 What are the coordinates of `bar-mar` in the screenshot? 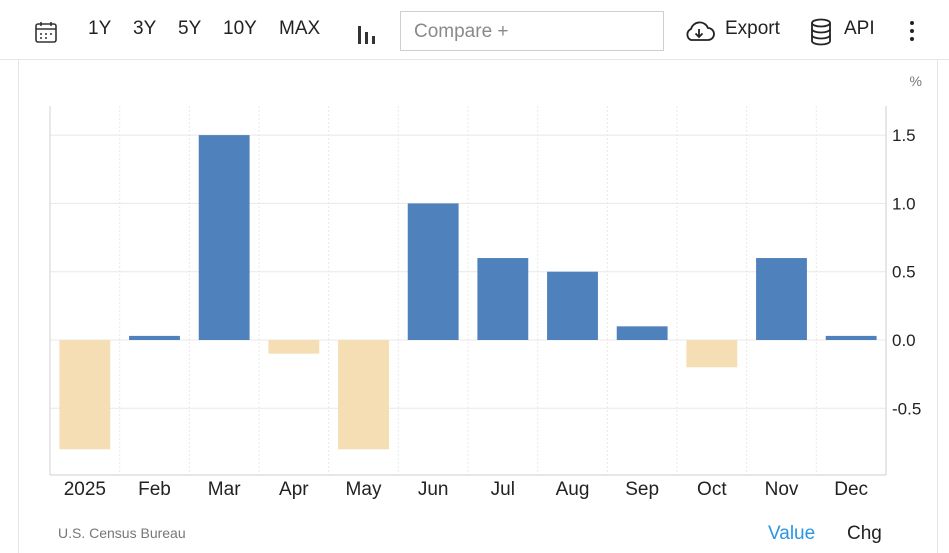 It's located at (224, 237).